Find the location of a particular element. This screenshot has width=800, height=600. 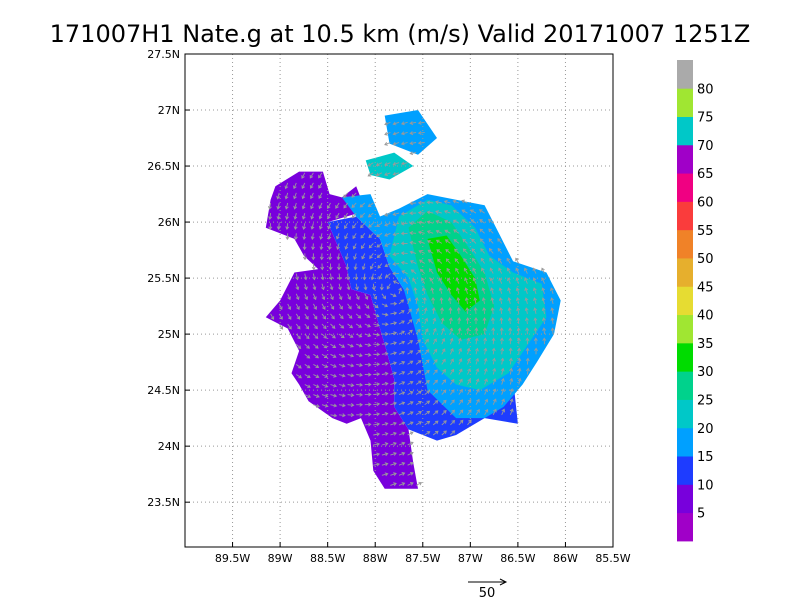

colorbar-label-11: 60 is located at coordinates (705, 203).